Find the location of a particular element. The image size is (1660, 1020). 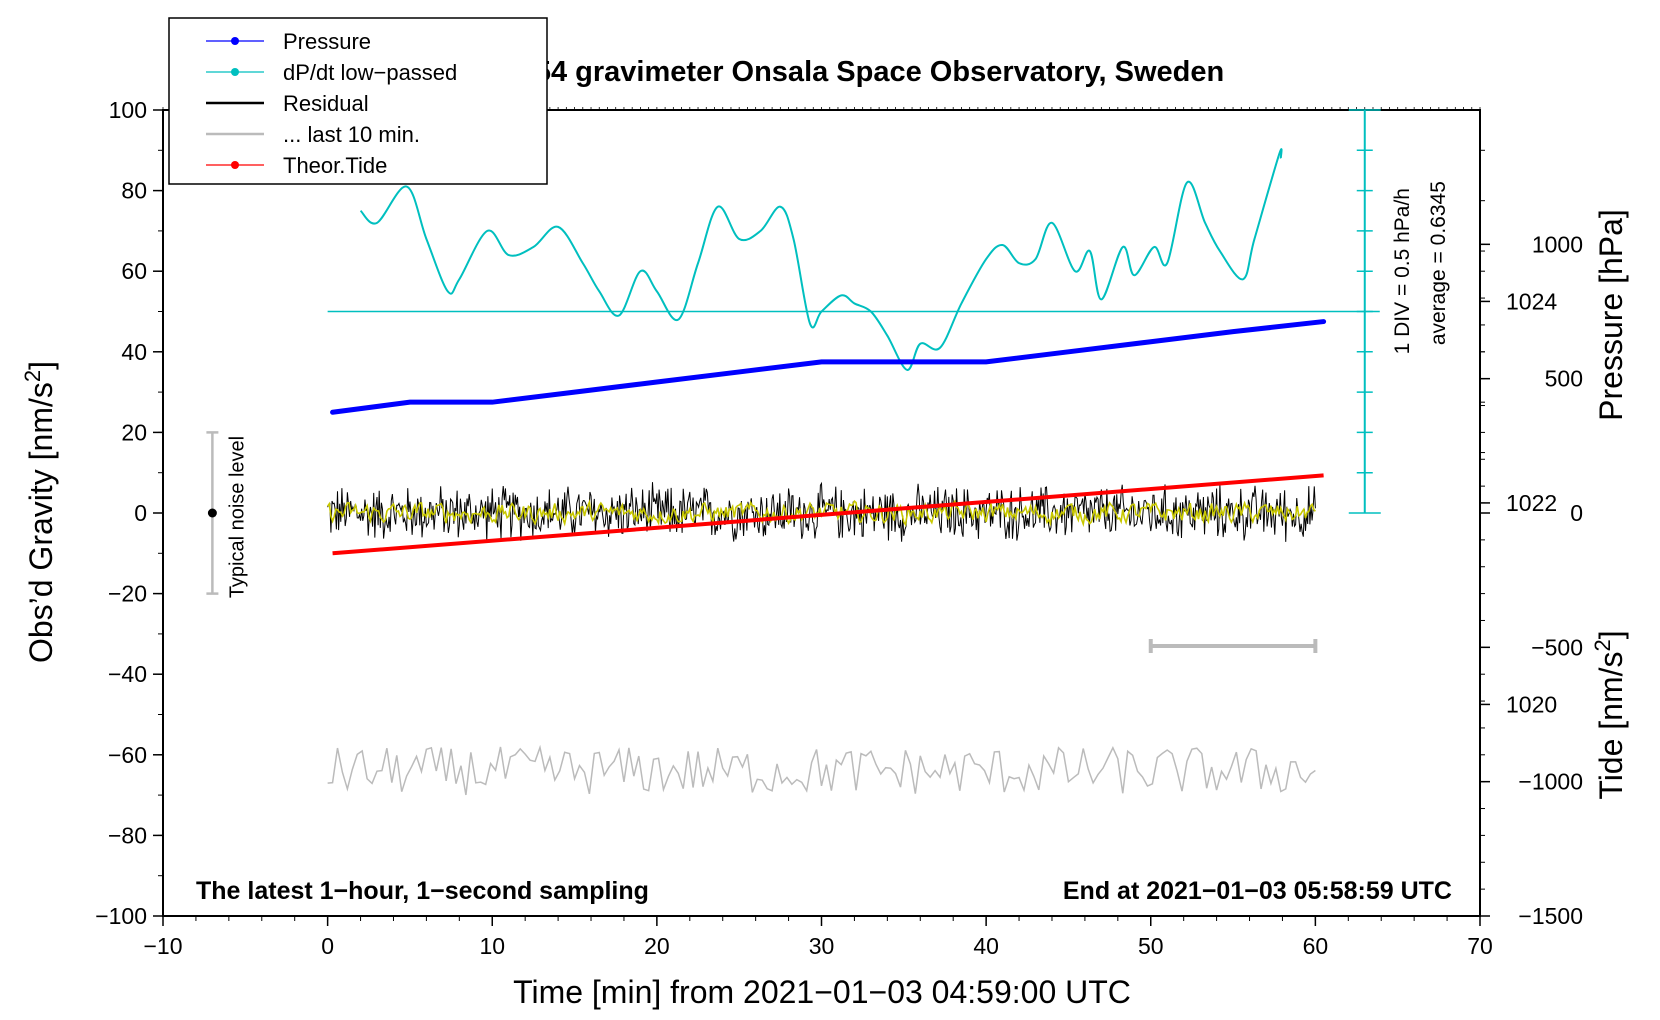

y-tick-label: −40 is located at coordinates (127, 674).